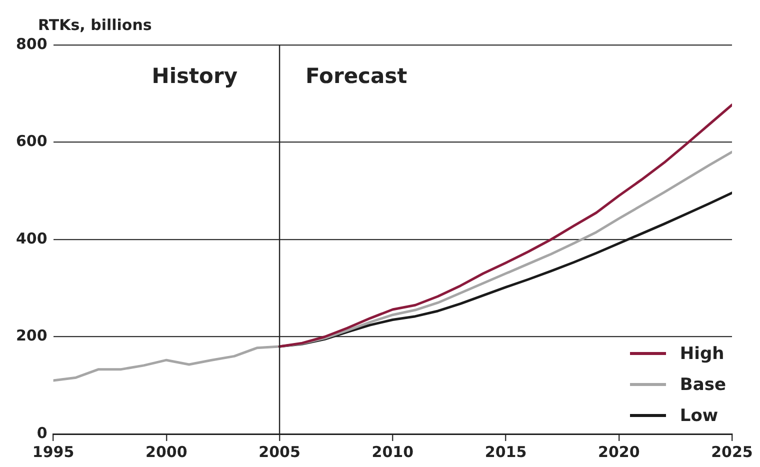 The height and width of the screenshot is (467, 760). Describe the element at coordinates (279, 451) in the screenshot. I see `x-tick-label: 2005` at that location.